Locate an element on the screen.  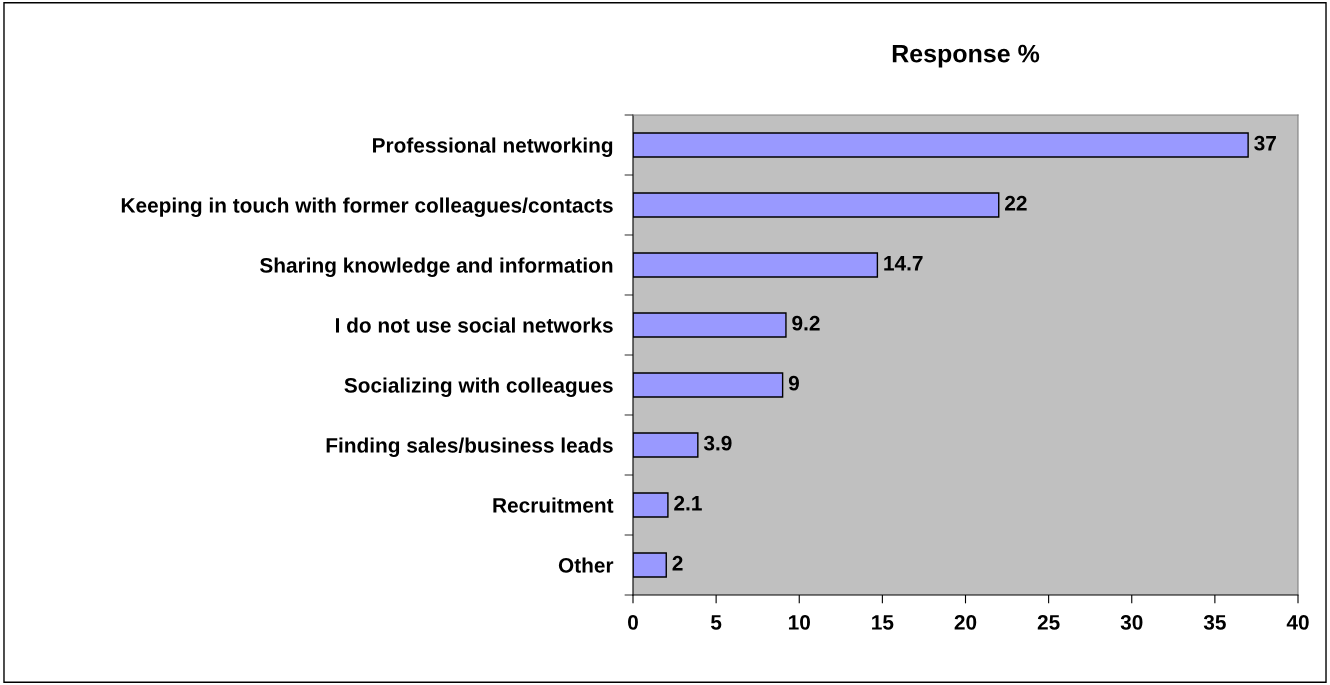
y-tick-label: Sharing knowledge and information is located at coordinates (436, 267).